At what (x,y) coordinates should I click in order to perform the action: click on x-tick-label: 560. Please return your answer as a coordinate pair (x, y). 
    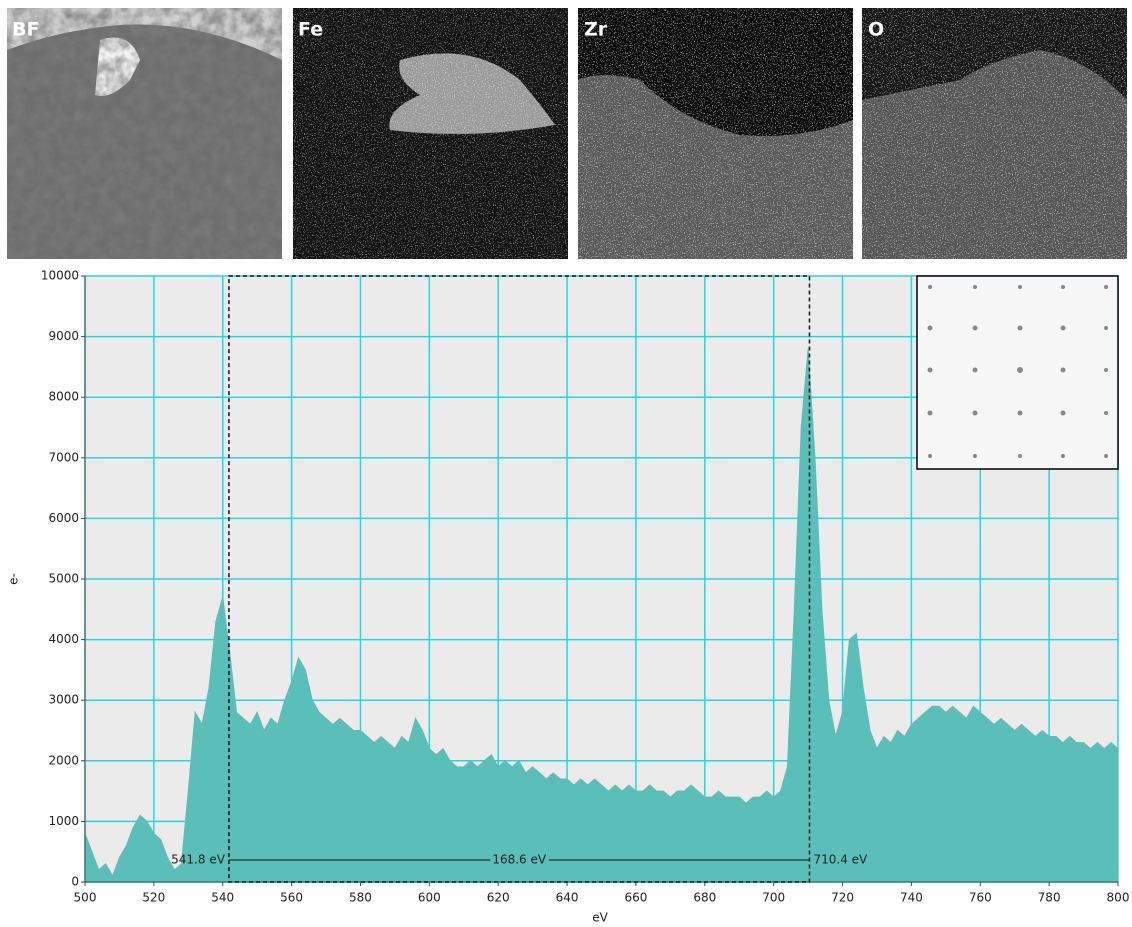
    Looking at the image, I should click on (291, 898).